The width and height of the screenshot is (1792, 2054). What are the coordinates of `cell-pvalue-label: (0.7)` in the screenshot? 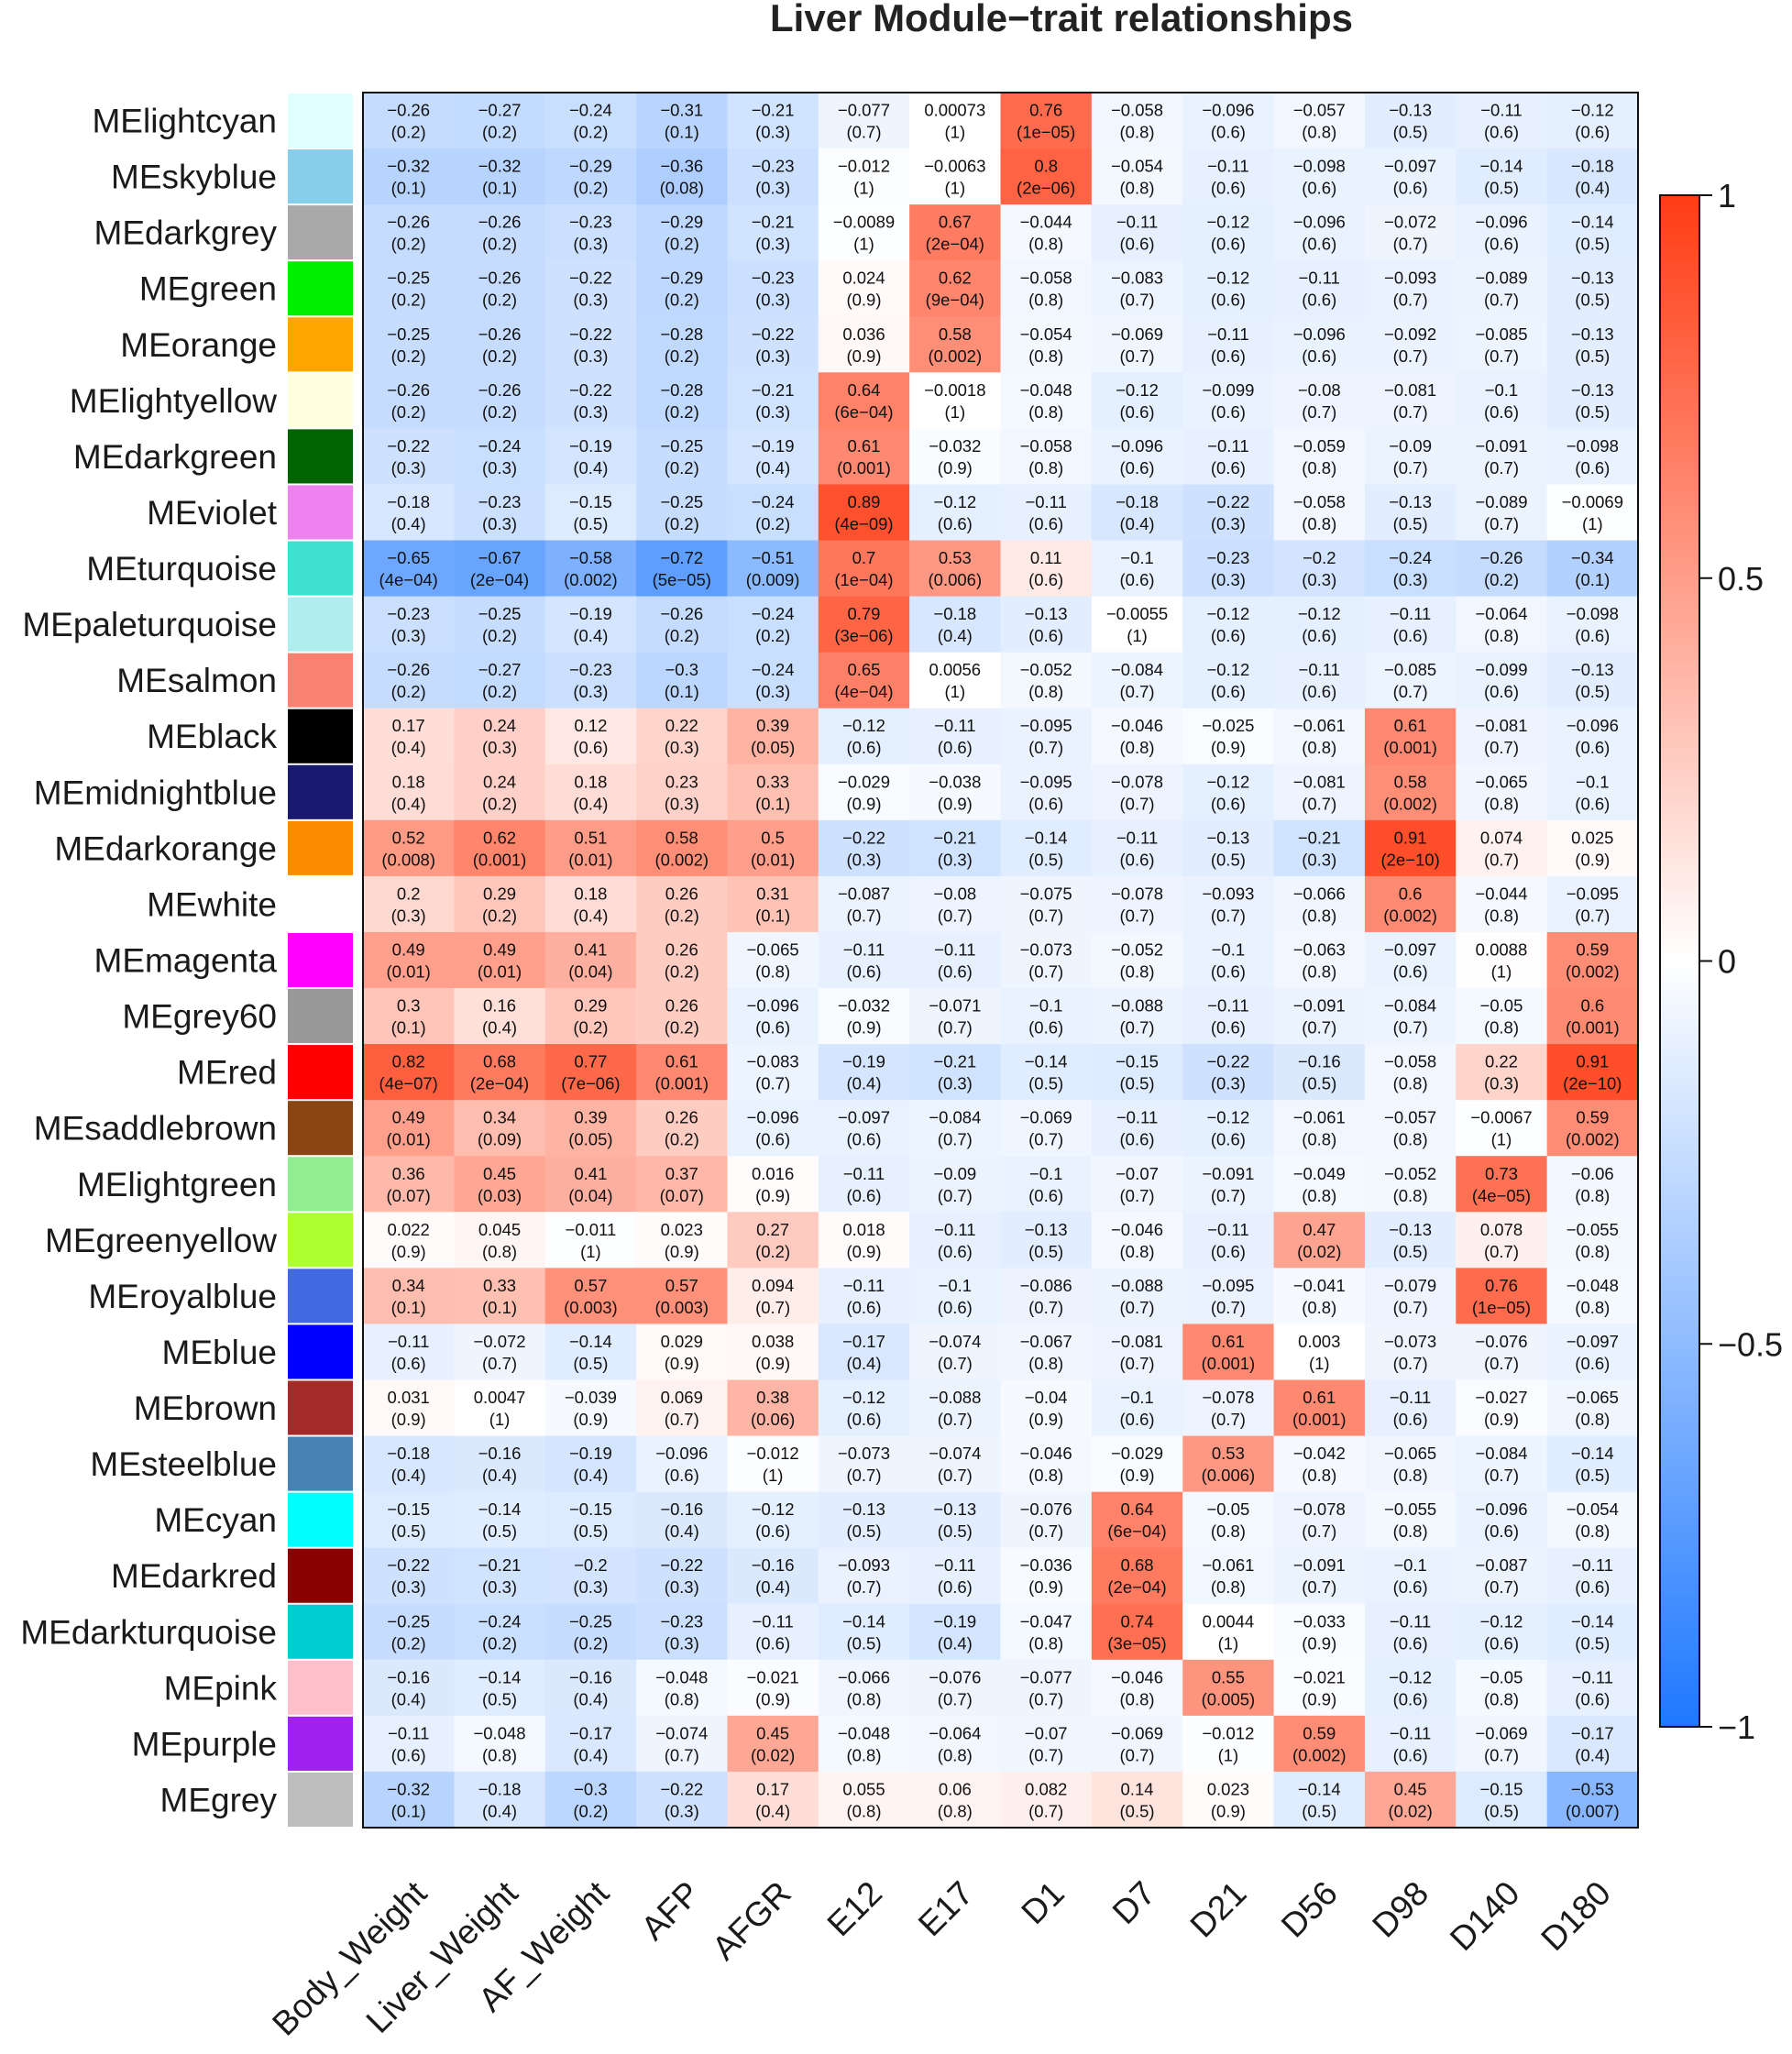 It's located at (1137, 301).